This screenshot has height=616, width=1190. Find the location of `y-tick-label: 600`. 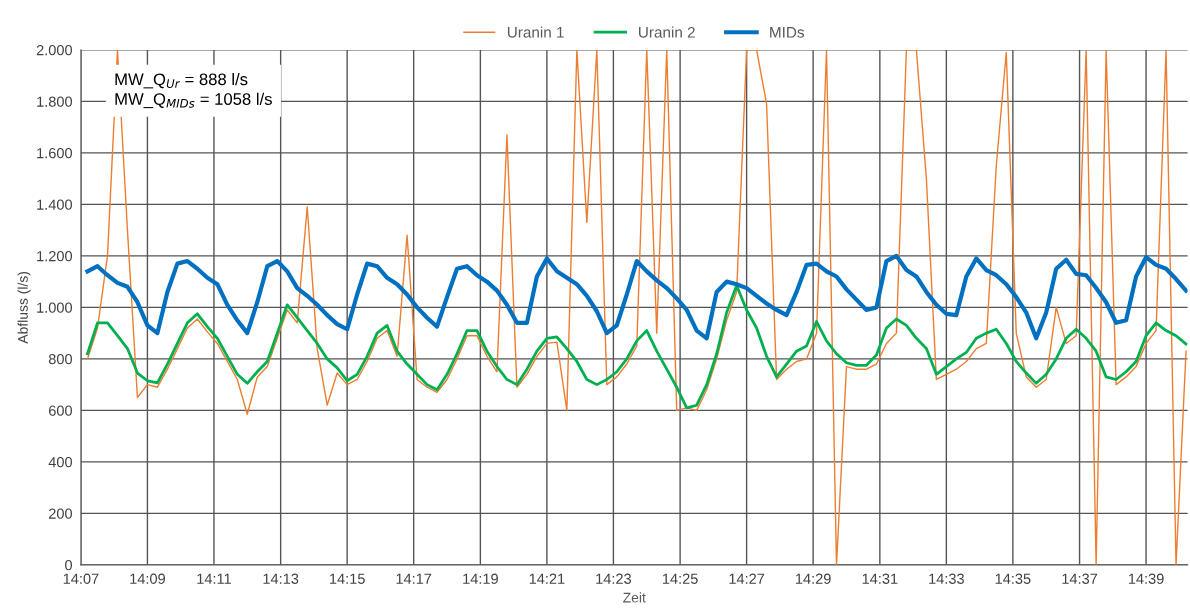

y-tick-label: 600 is located at coordinates (61, 410).